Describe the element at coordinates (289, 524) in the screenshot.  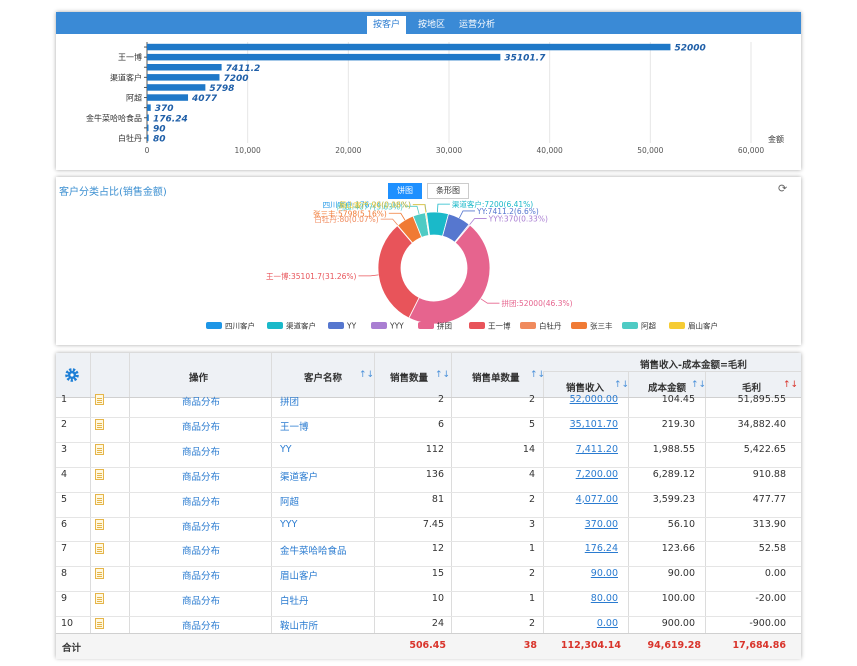
I see `customer-name: YYY` at that location.